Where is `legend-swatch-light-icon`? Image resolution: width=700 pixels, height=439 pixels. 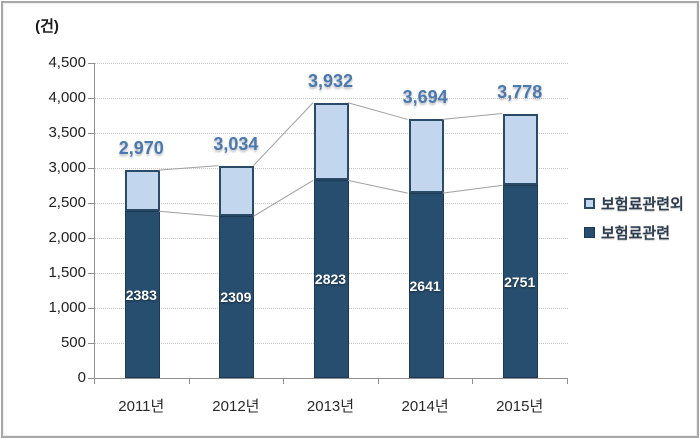 legend-swatch-light-icon is located at coordinates (589, 203).